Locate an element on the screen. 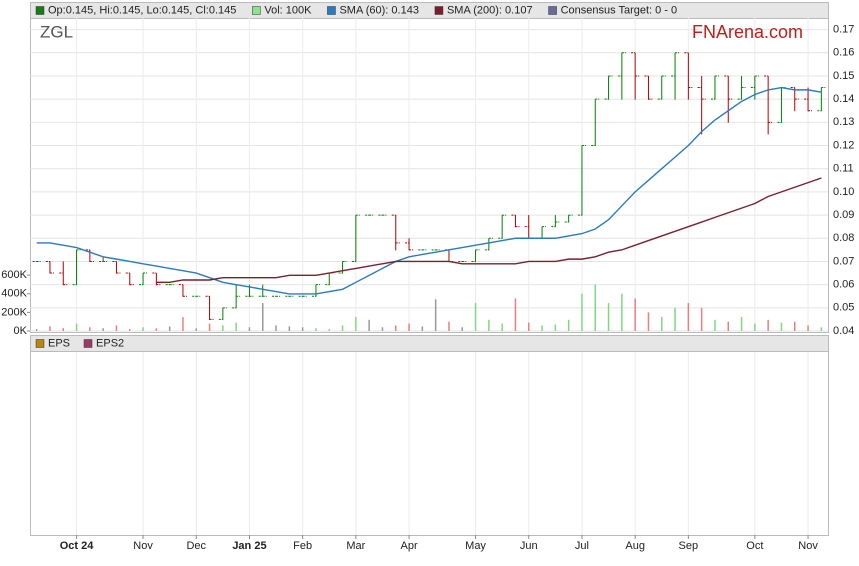  x-tick-label: Jun is located at coordinates (529, 546).